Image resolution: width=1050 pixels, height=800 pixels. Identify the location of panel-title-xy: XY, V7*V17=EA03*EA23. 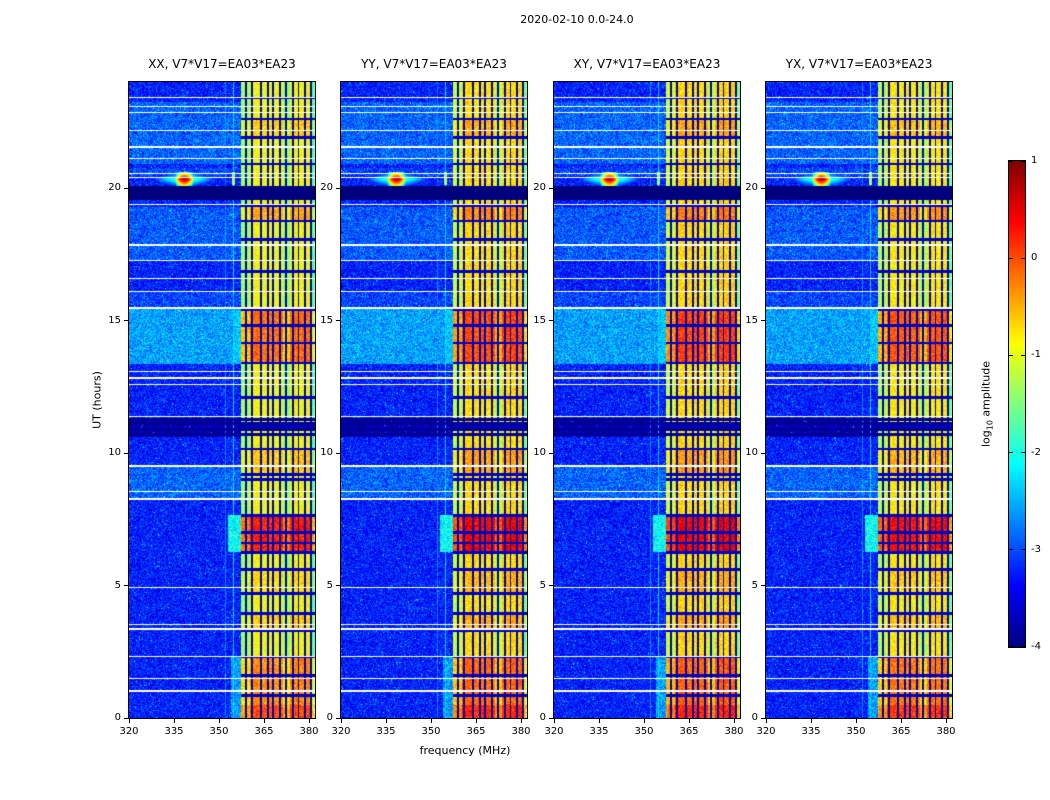
(647, 64).